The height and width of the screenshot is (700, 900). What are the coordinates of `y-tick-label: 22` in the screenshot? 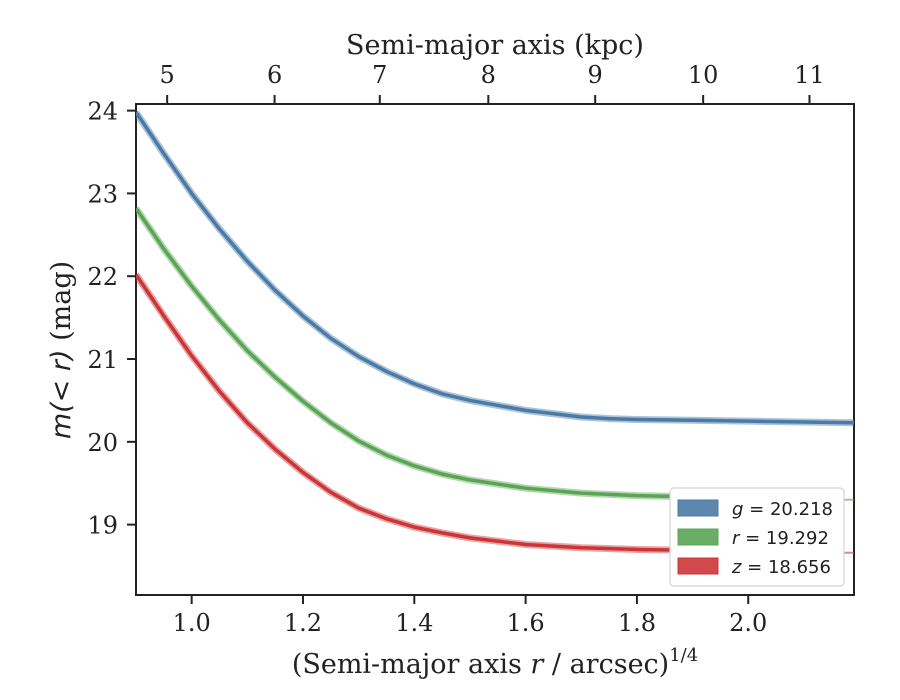 It's located at (102, 277).